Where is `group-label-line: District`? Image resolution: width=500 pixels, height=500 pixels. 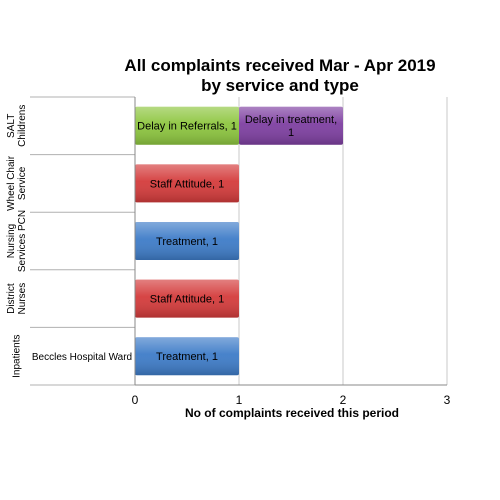
group-label-line: District is located at coordinates (11, 298).